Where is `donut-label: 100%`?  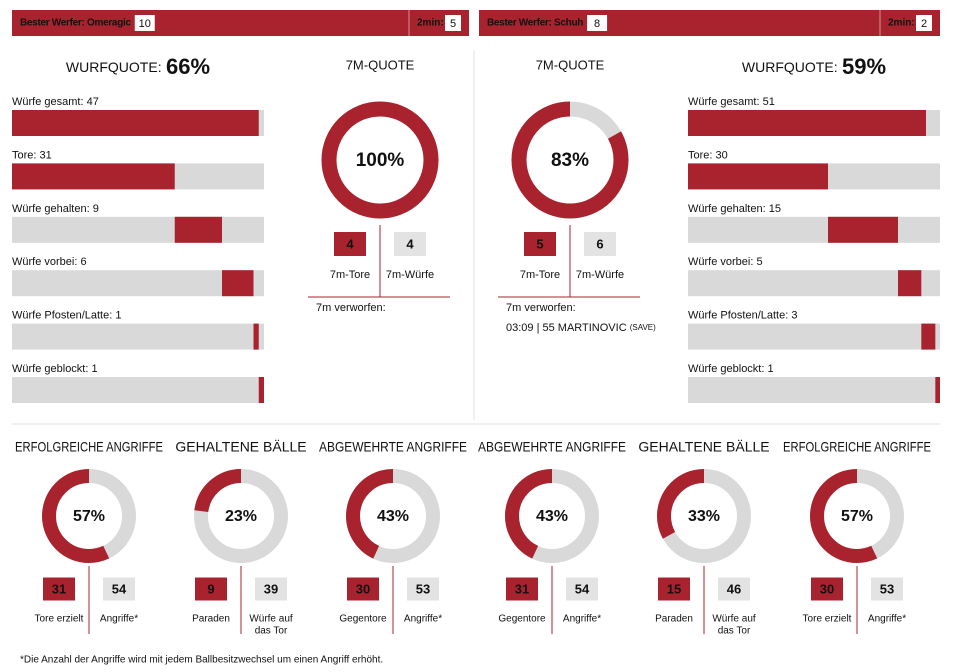
donut-label: 100% is located at coordinates (380, 160).